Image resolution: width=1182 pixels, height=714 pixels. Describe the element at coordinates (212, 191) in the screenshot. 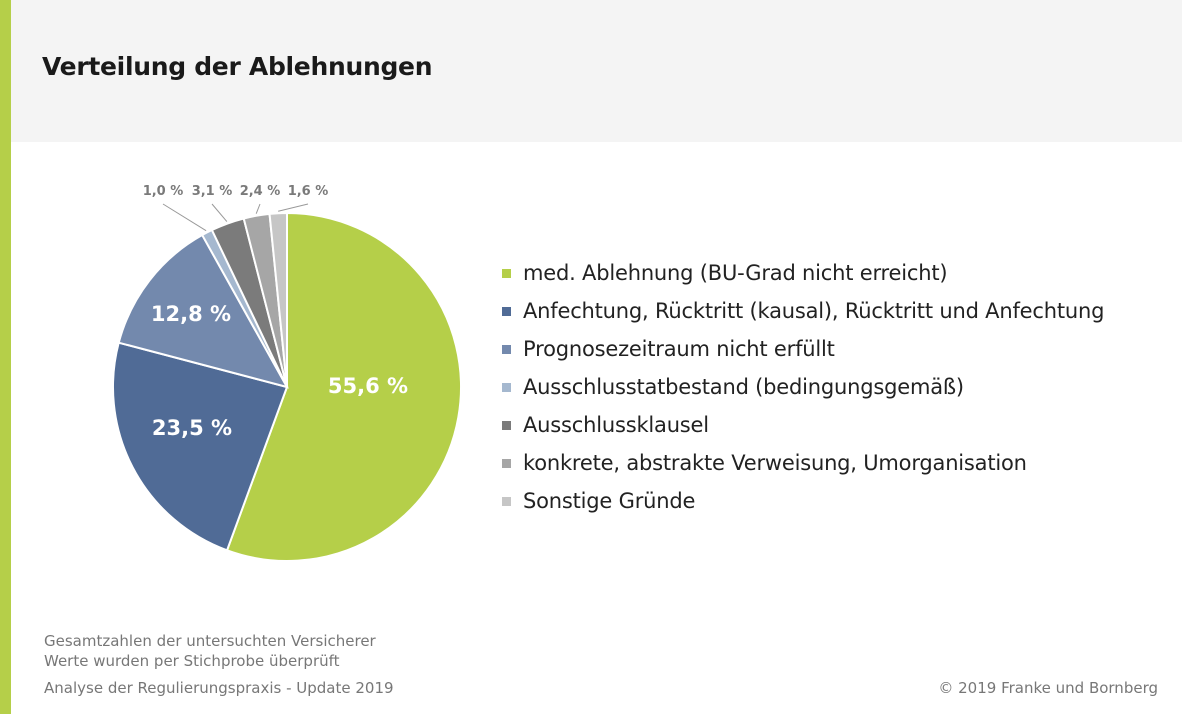

I see `data-label: 3,1 %` at that location.